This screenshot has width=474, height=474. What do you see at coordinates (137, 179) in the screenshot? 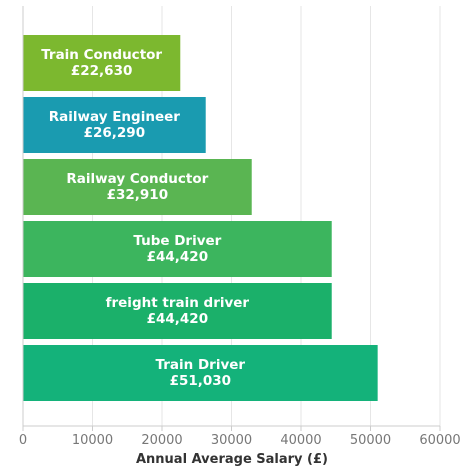
I see `bar-category-label: Railway Conductor` at bounding box center [137, 179].